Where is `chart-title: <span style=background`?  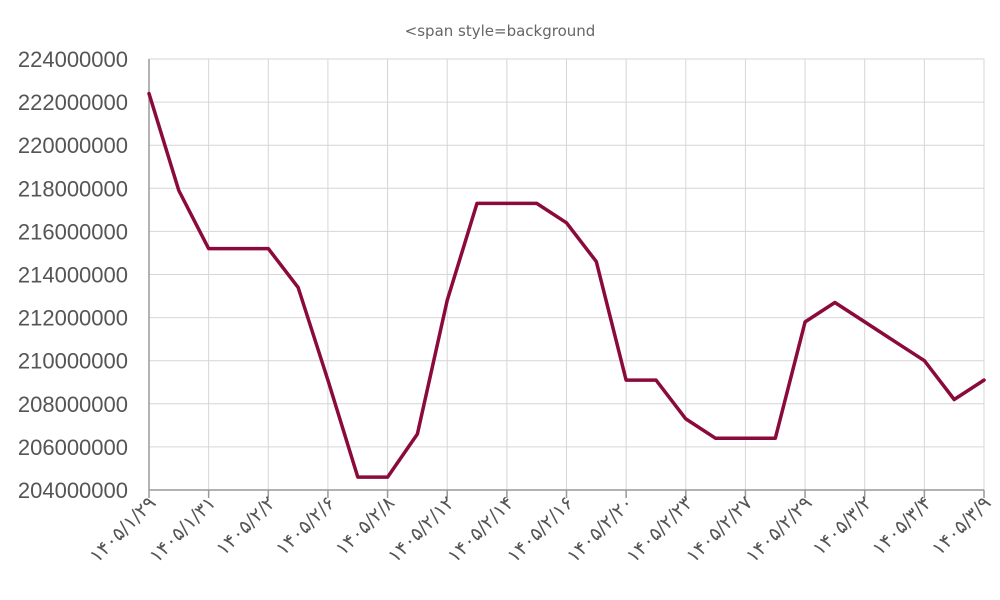
chart-title: <span style=background is located at coordinates (500, 31).